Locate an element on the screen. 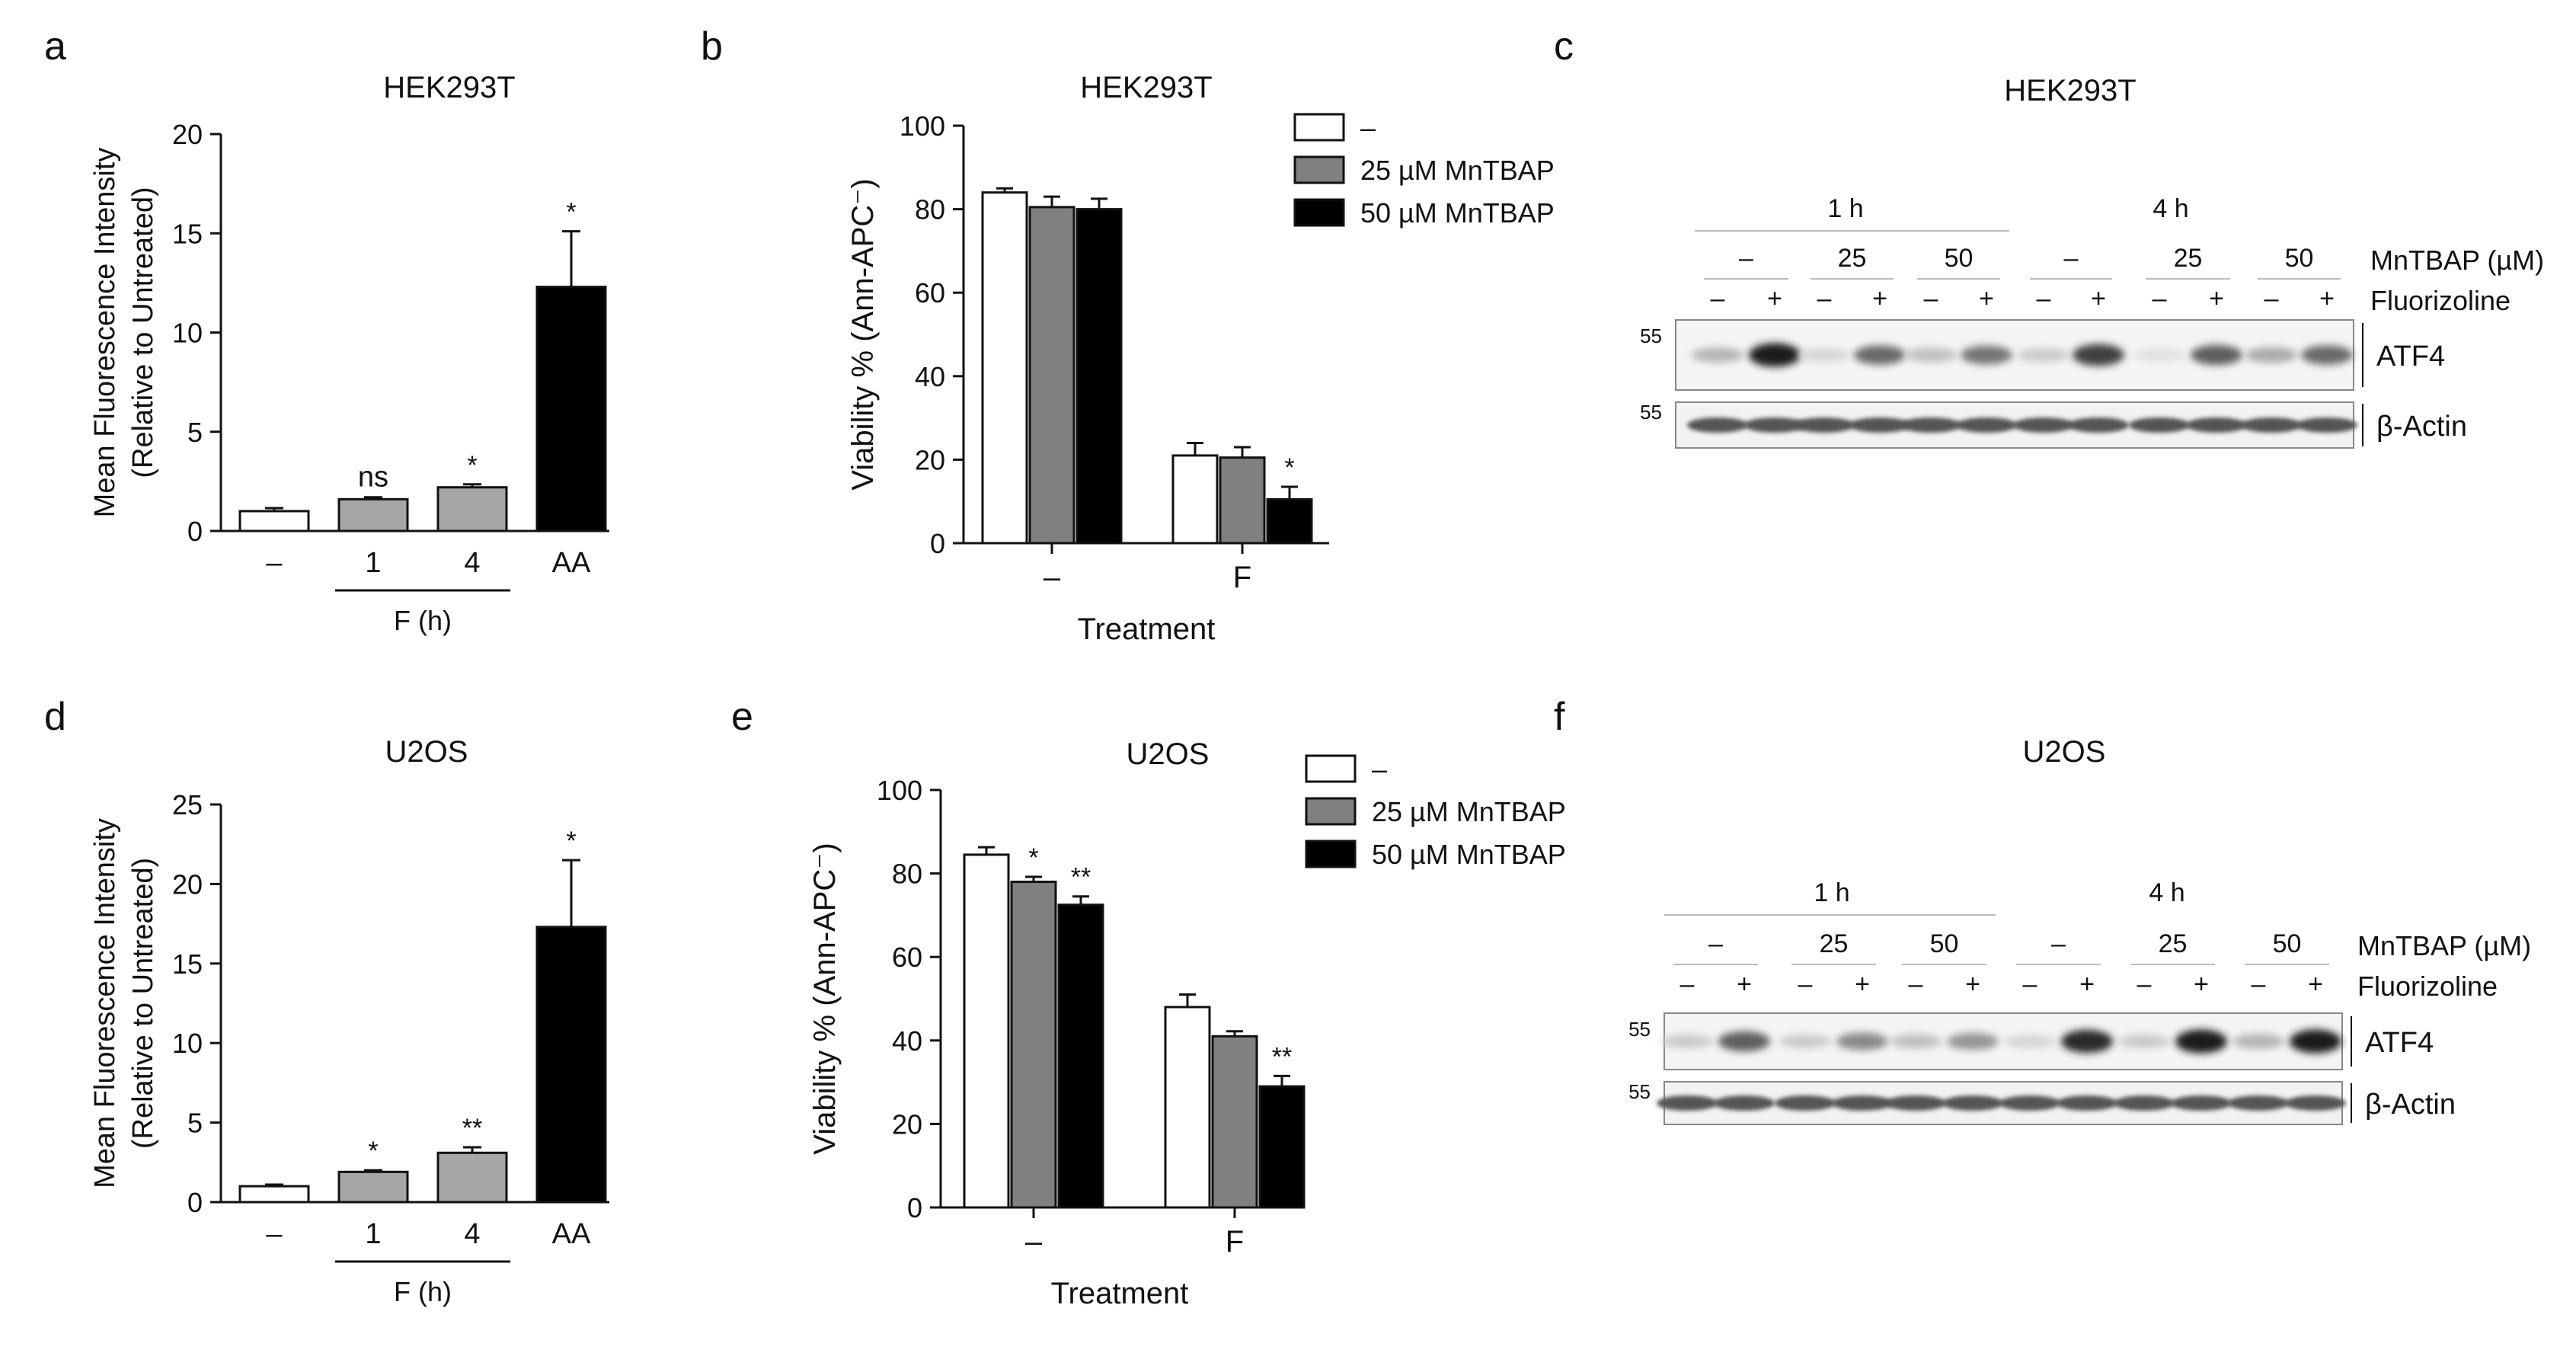  significance-label: ** is located at coordinates (472, 1128).